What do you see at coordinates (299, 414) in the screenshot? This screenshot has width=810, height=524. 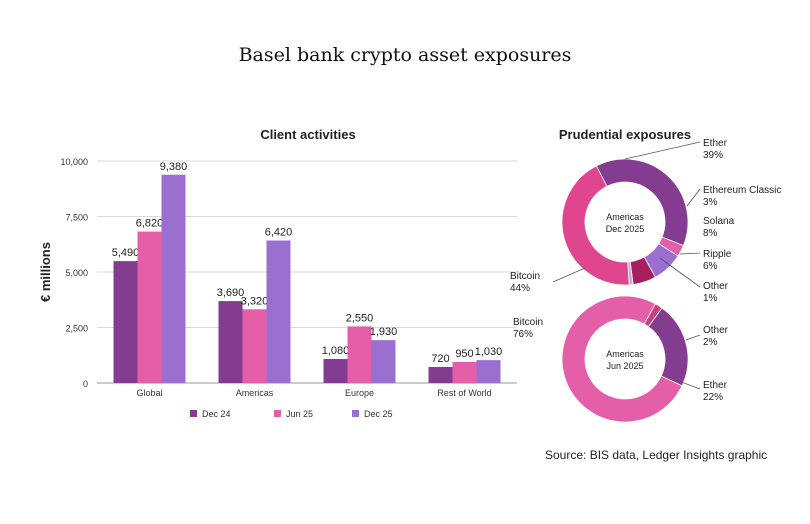 I see `legend-label: Jun 25` at bounding box center [299, 414].